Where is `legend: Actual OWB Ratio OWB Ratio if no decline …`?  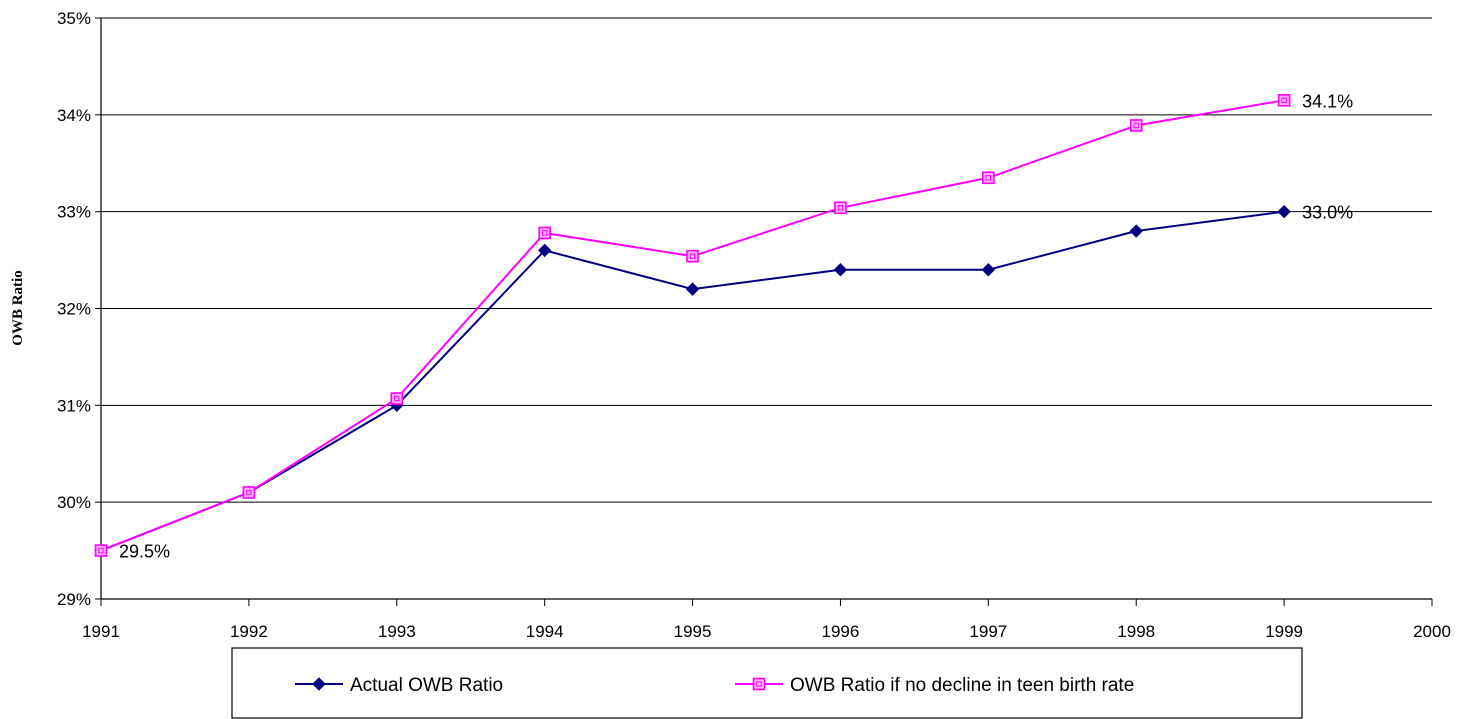
legend: Actual OWB Ratio OWB Ratio if no decline … is located at coordinates (767, 683).